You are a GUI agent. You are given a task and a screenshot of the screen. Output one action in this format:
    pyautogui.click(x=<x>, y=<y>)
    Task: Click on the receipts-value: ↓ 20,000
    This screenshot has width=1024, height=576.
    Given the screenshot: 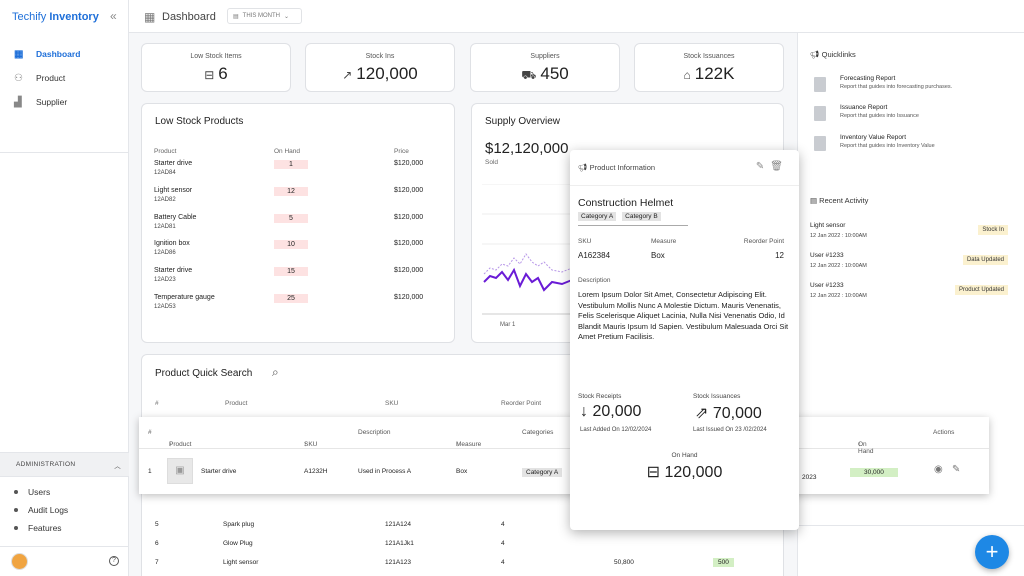 What is the action you would take?
    pyautogui.click(x=610, y=412)
    